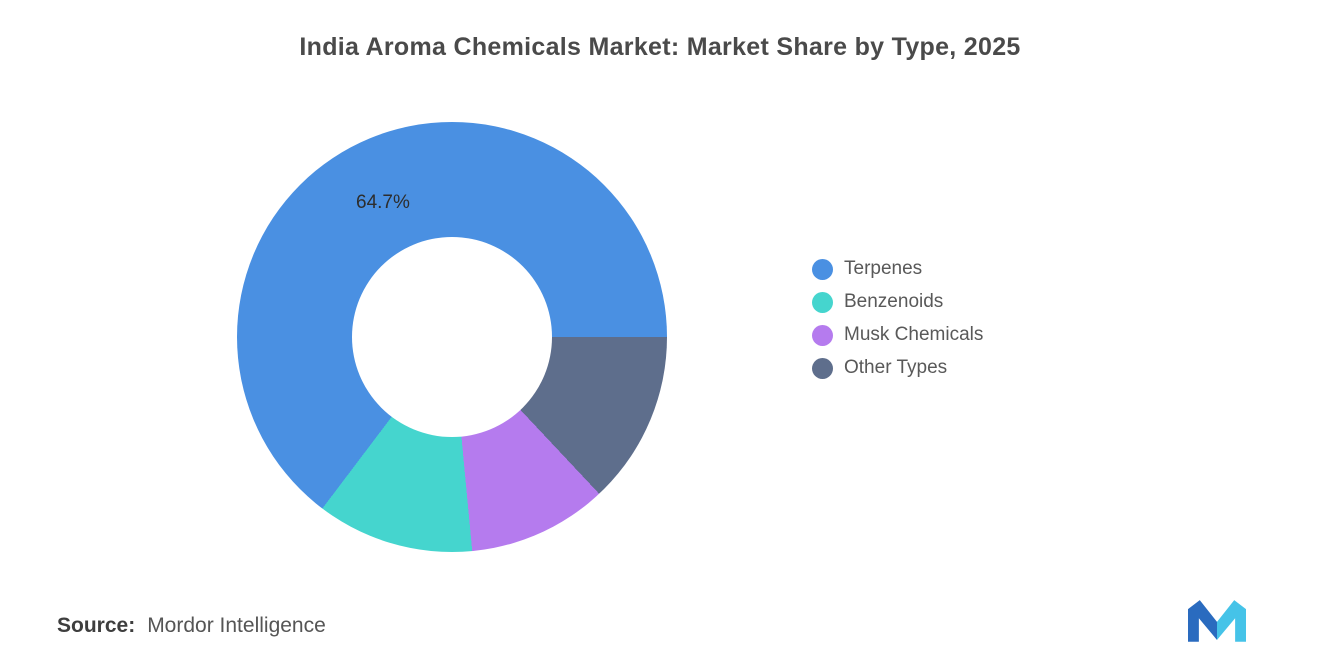 The image size is (1320, 665). I want to click on donut-hole, so click(452, 337).